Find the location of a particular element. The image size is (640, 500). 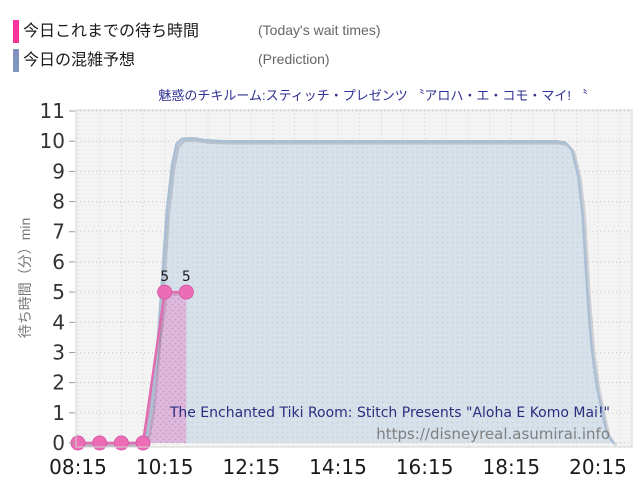

x-axis: 08:15 10:15 12:15 14:15 16:15 18:15 20:15 is located at coordinates (338, 467).